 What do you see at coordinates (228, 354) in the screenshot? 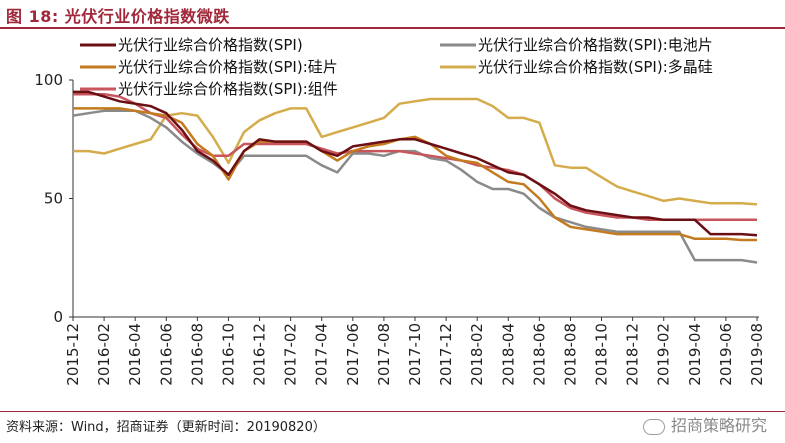
I see `x-tick-label: 2016-10` at bounding box center [228, 354].